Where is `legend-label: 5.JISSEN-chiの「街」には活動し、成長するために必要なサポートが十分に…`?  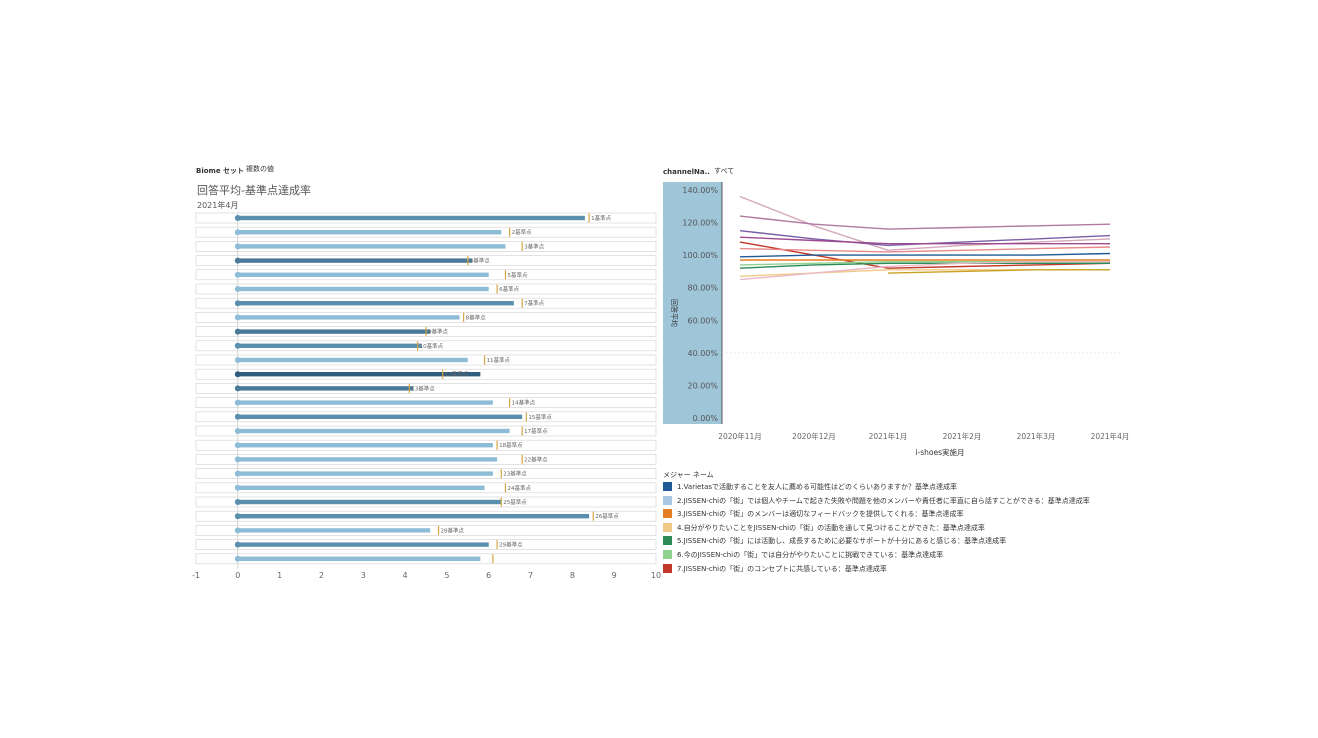 legend-label: 5.JISSEN-chiの「街」には活動し、成長するために必要なサポートが十分に… is located at coordinates (842, 541).